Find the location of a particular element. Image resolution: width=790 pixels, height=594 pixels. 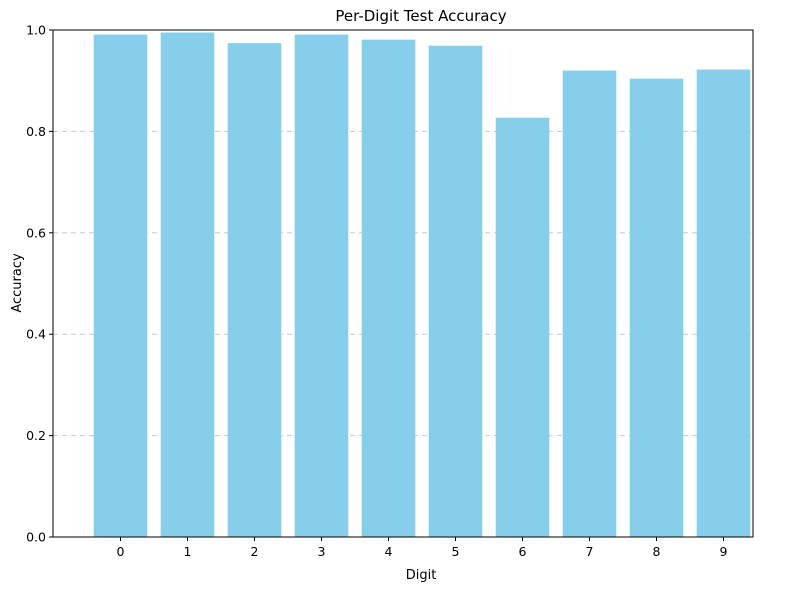

y-tick-label: 0.8 is located at coordinates (36, 131).